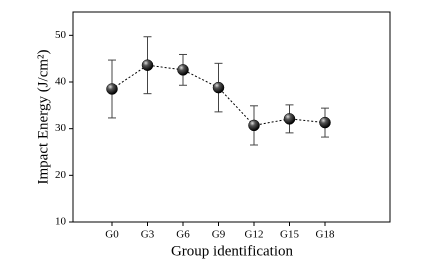 This screenshot has width=424, height=260. Describe the element at coordinates (232, 251) in the screenshot. I see `x-axis-title: Group identification` at that location.